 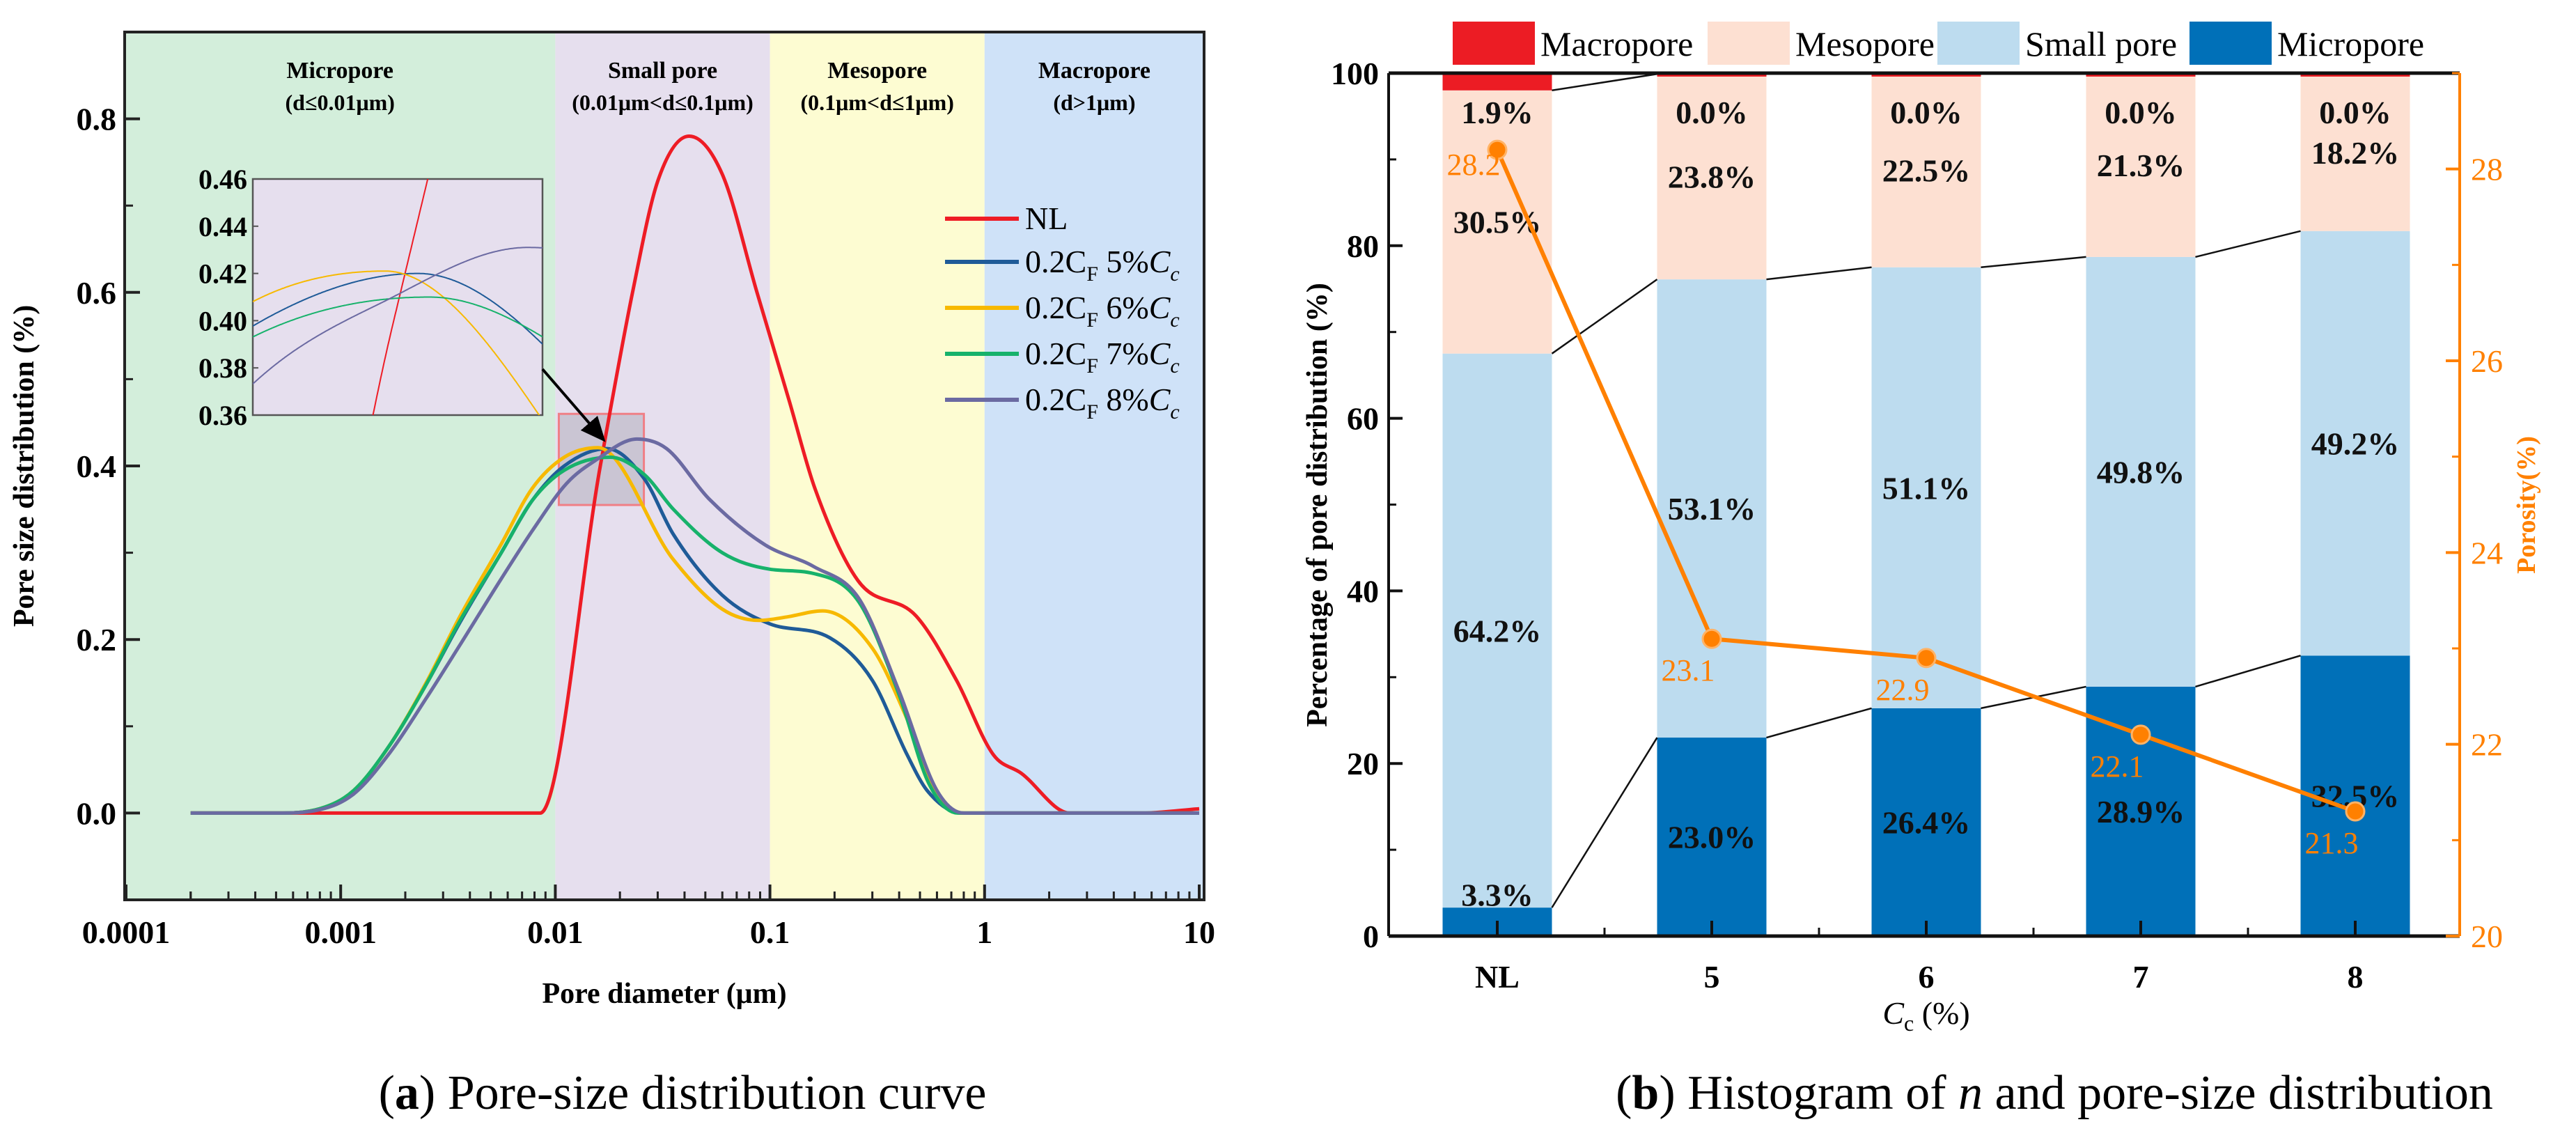 What do you see at coordinates (2487, 361) in the screenshot?
I see `y2-tick-label: 26` at bounding box center [2487, 361].